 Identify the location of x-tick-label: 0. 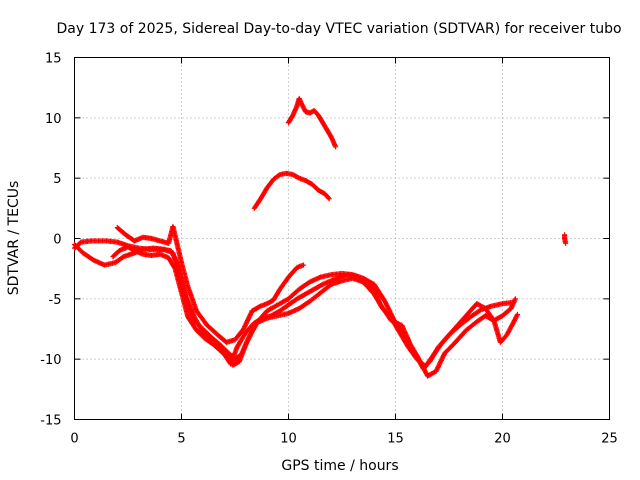
(74, 439).